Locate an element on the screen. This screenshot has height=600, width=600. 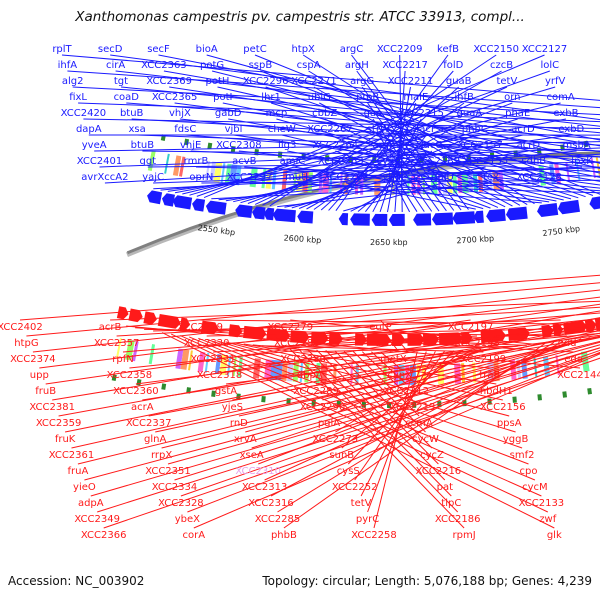
outer-feature-band-tile is located at coordinates (228, 173).